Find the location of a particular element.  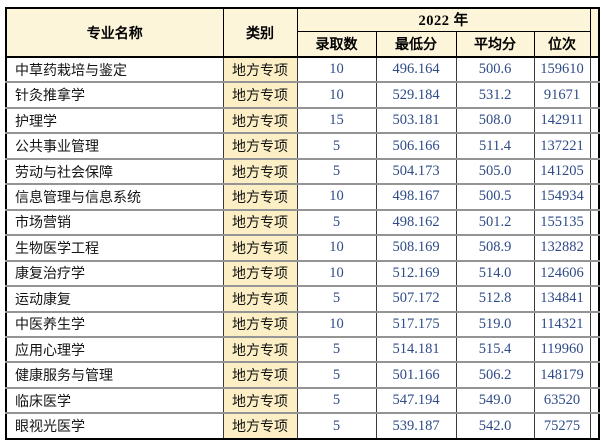

major-cell: 市场营销 is located at coordinates (114, 222).